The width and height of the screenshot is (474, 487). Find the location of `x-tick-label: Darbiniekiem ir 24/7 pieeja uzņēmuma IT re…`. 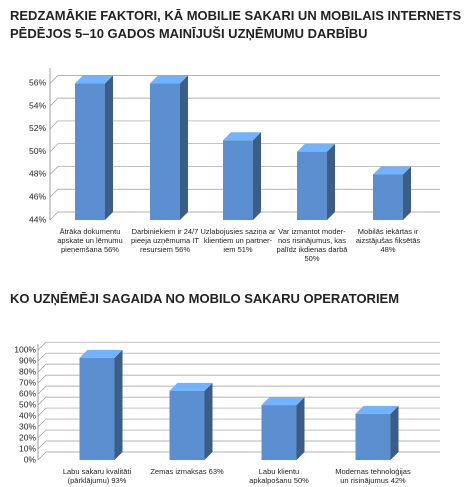

x-tick-label: Darbiniekiem ir 24/7 pieeja uzņēmuma IT re… is located at coordinates (165, 240).